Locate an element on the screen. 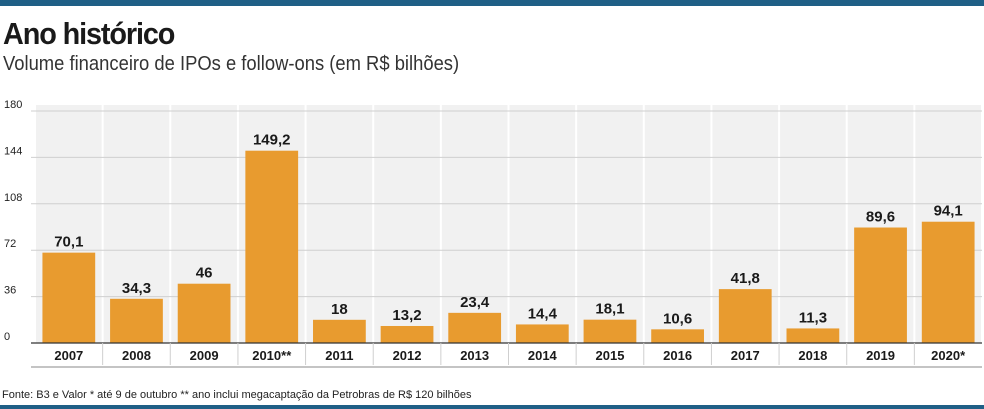 This screenshot has width=984, height=409. x-tick-label: 2014 is located at coordinates (543, 355).